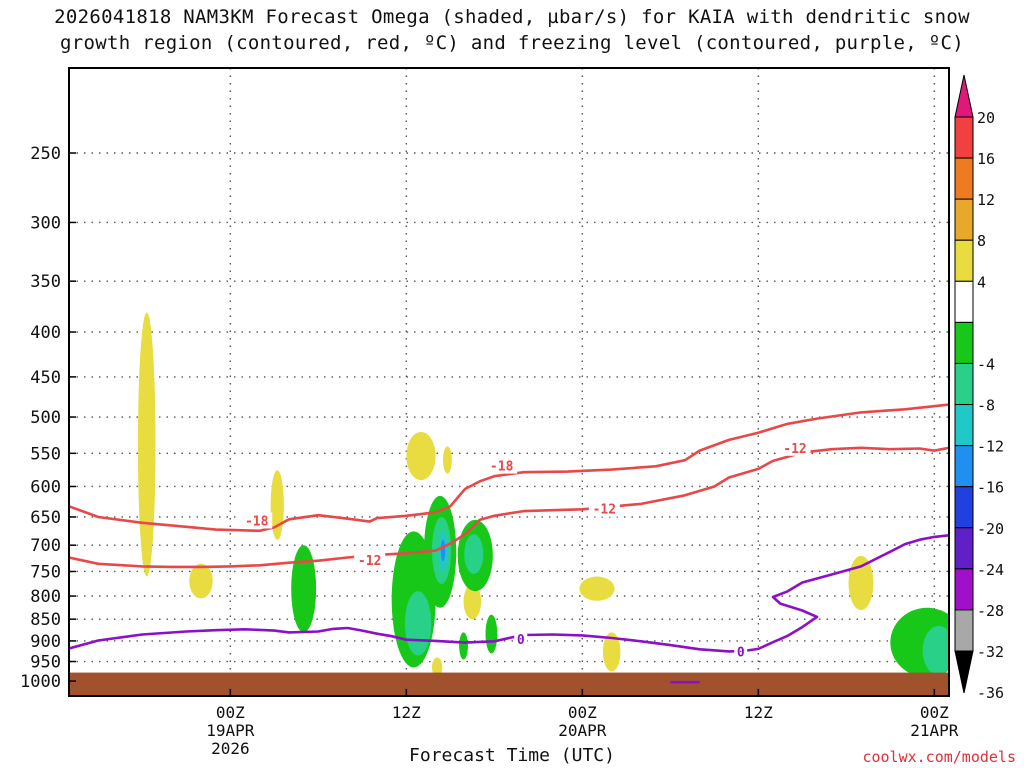 This screenshot has height=768, width=1024. What do you see at coordinates (45, 518) in the screenshot?
I see `y-tick-label: 650` at bounding box center [45, 518].